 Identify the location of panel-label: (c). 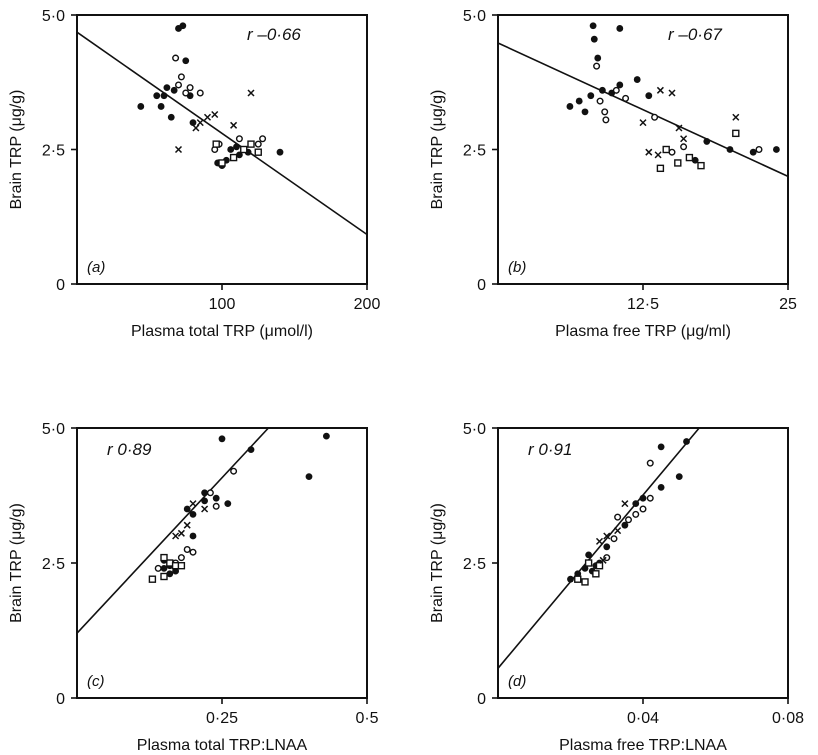
(96, 681).